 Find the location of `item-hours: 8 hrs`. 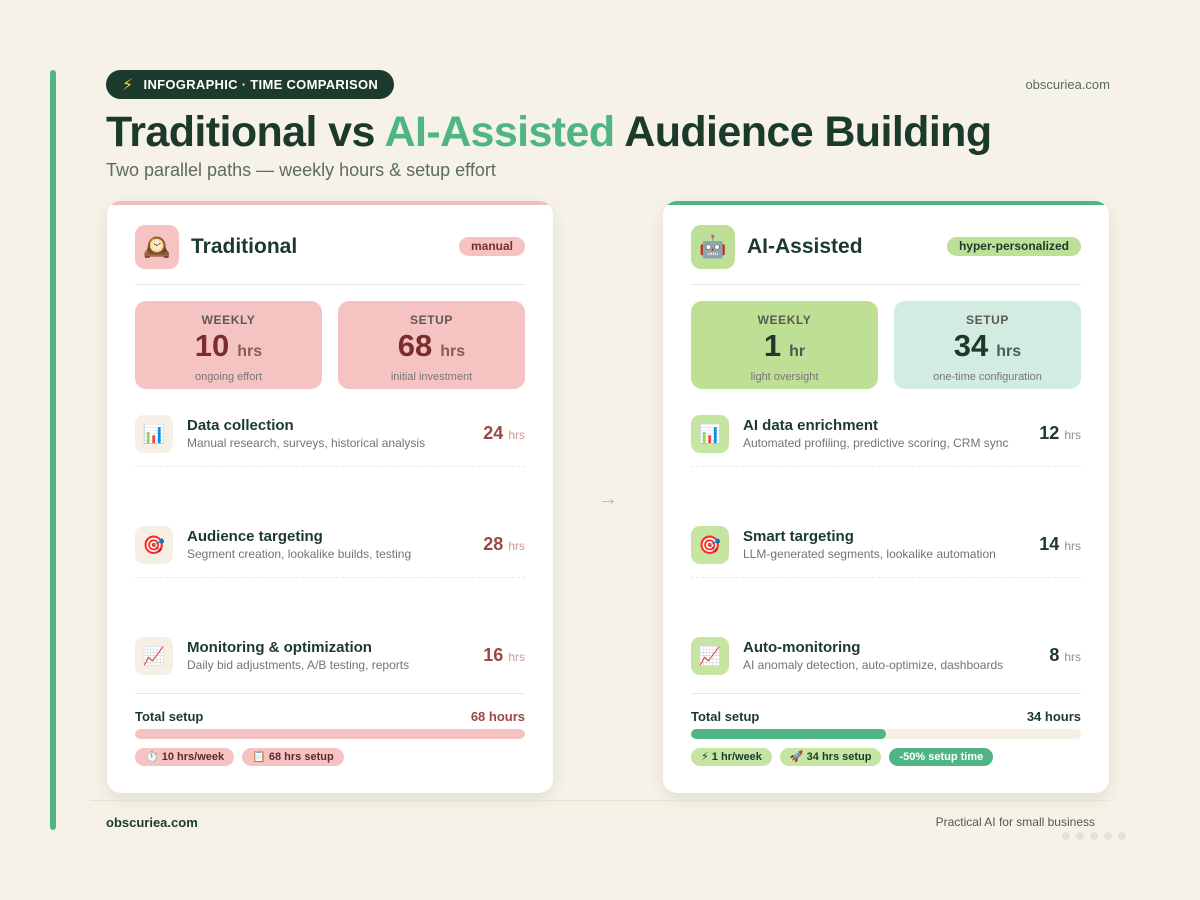

item-hours: 8 hrs is located at coordinates (1065, 655).